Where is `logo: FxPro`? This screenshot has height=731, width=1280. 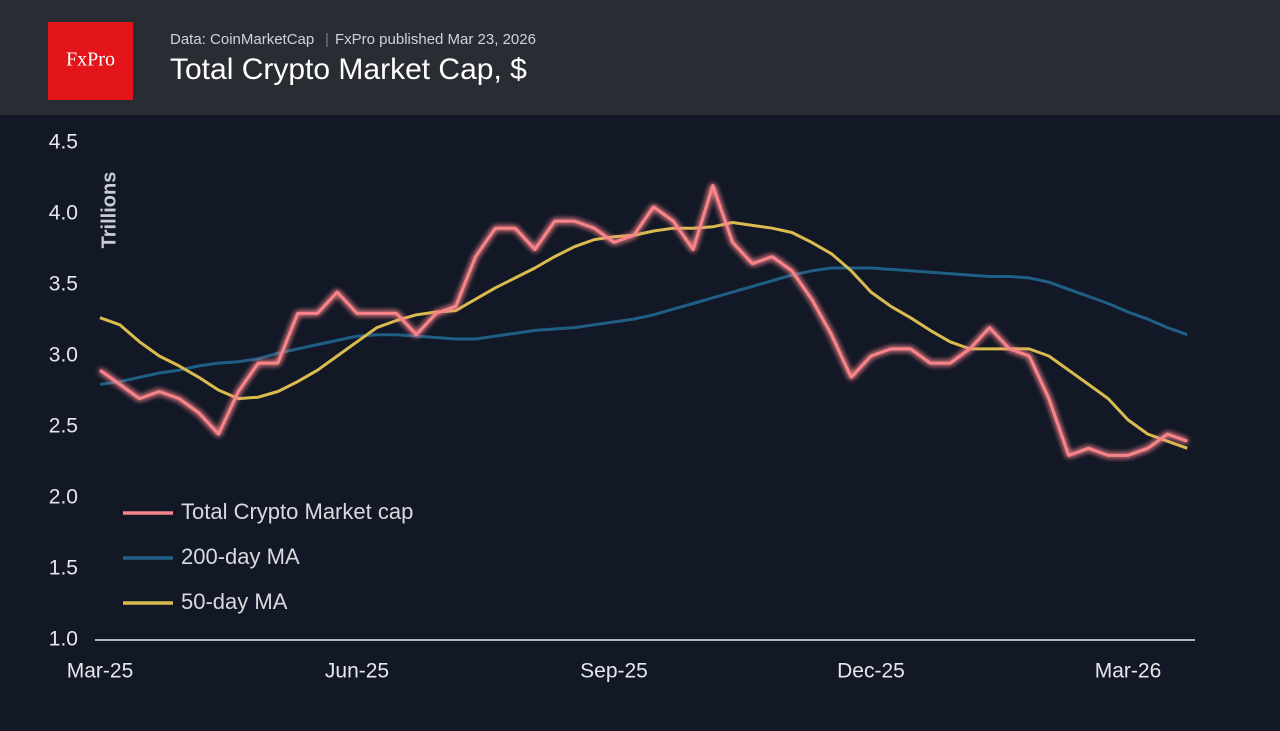
logo: FxPro is located at coordinates (90, 60).